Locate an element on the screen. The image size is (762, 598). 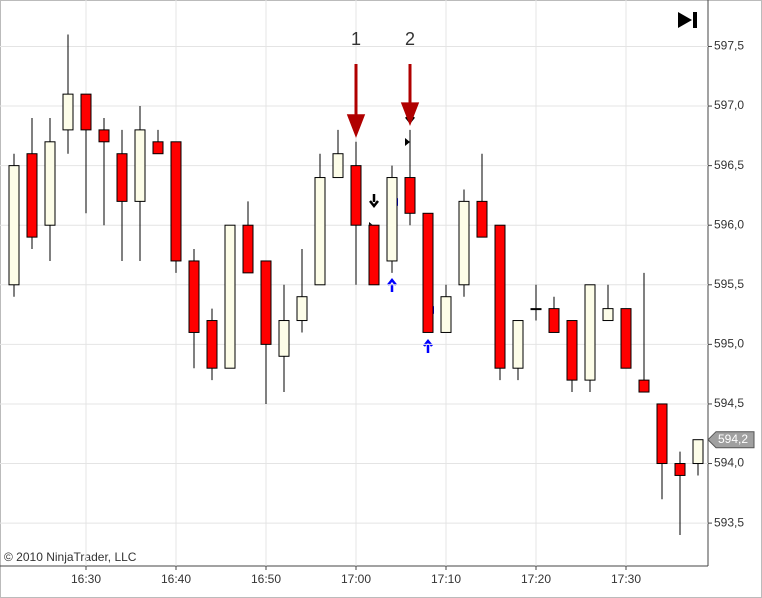
x-tick-label: 16:40 is located at coordinates (176, 579).